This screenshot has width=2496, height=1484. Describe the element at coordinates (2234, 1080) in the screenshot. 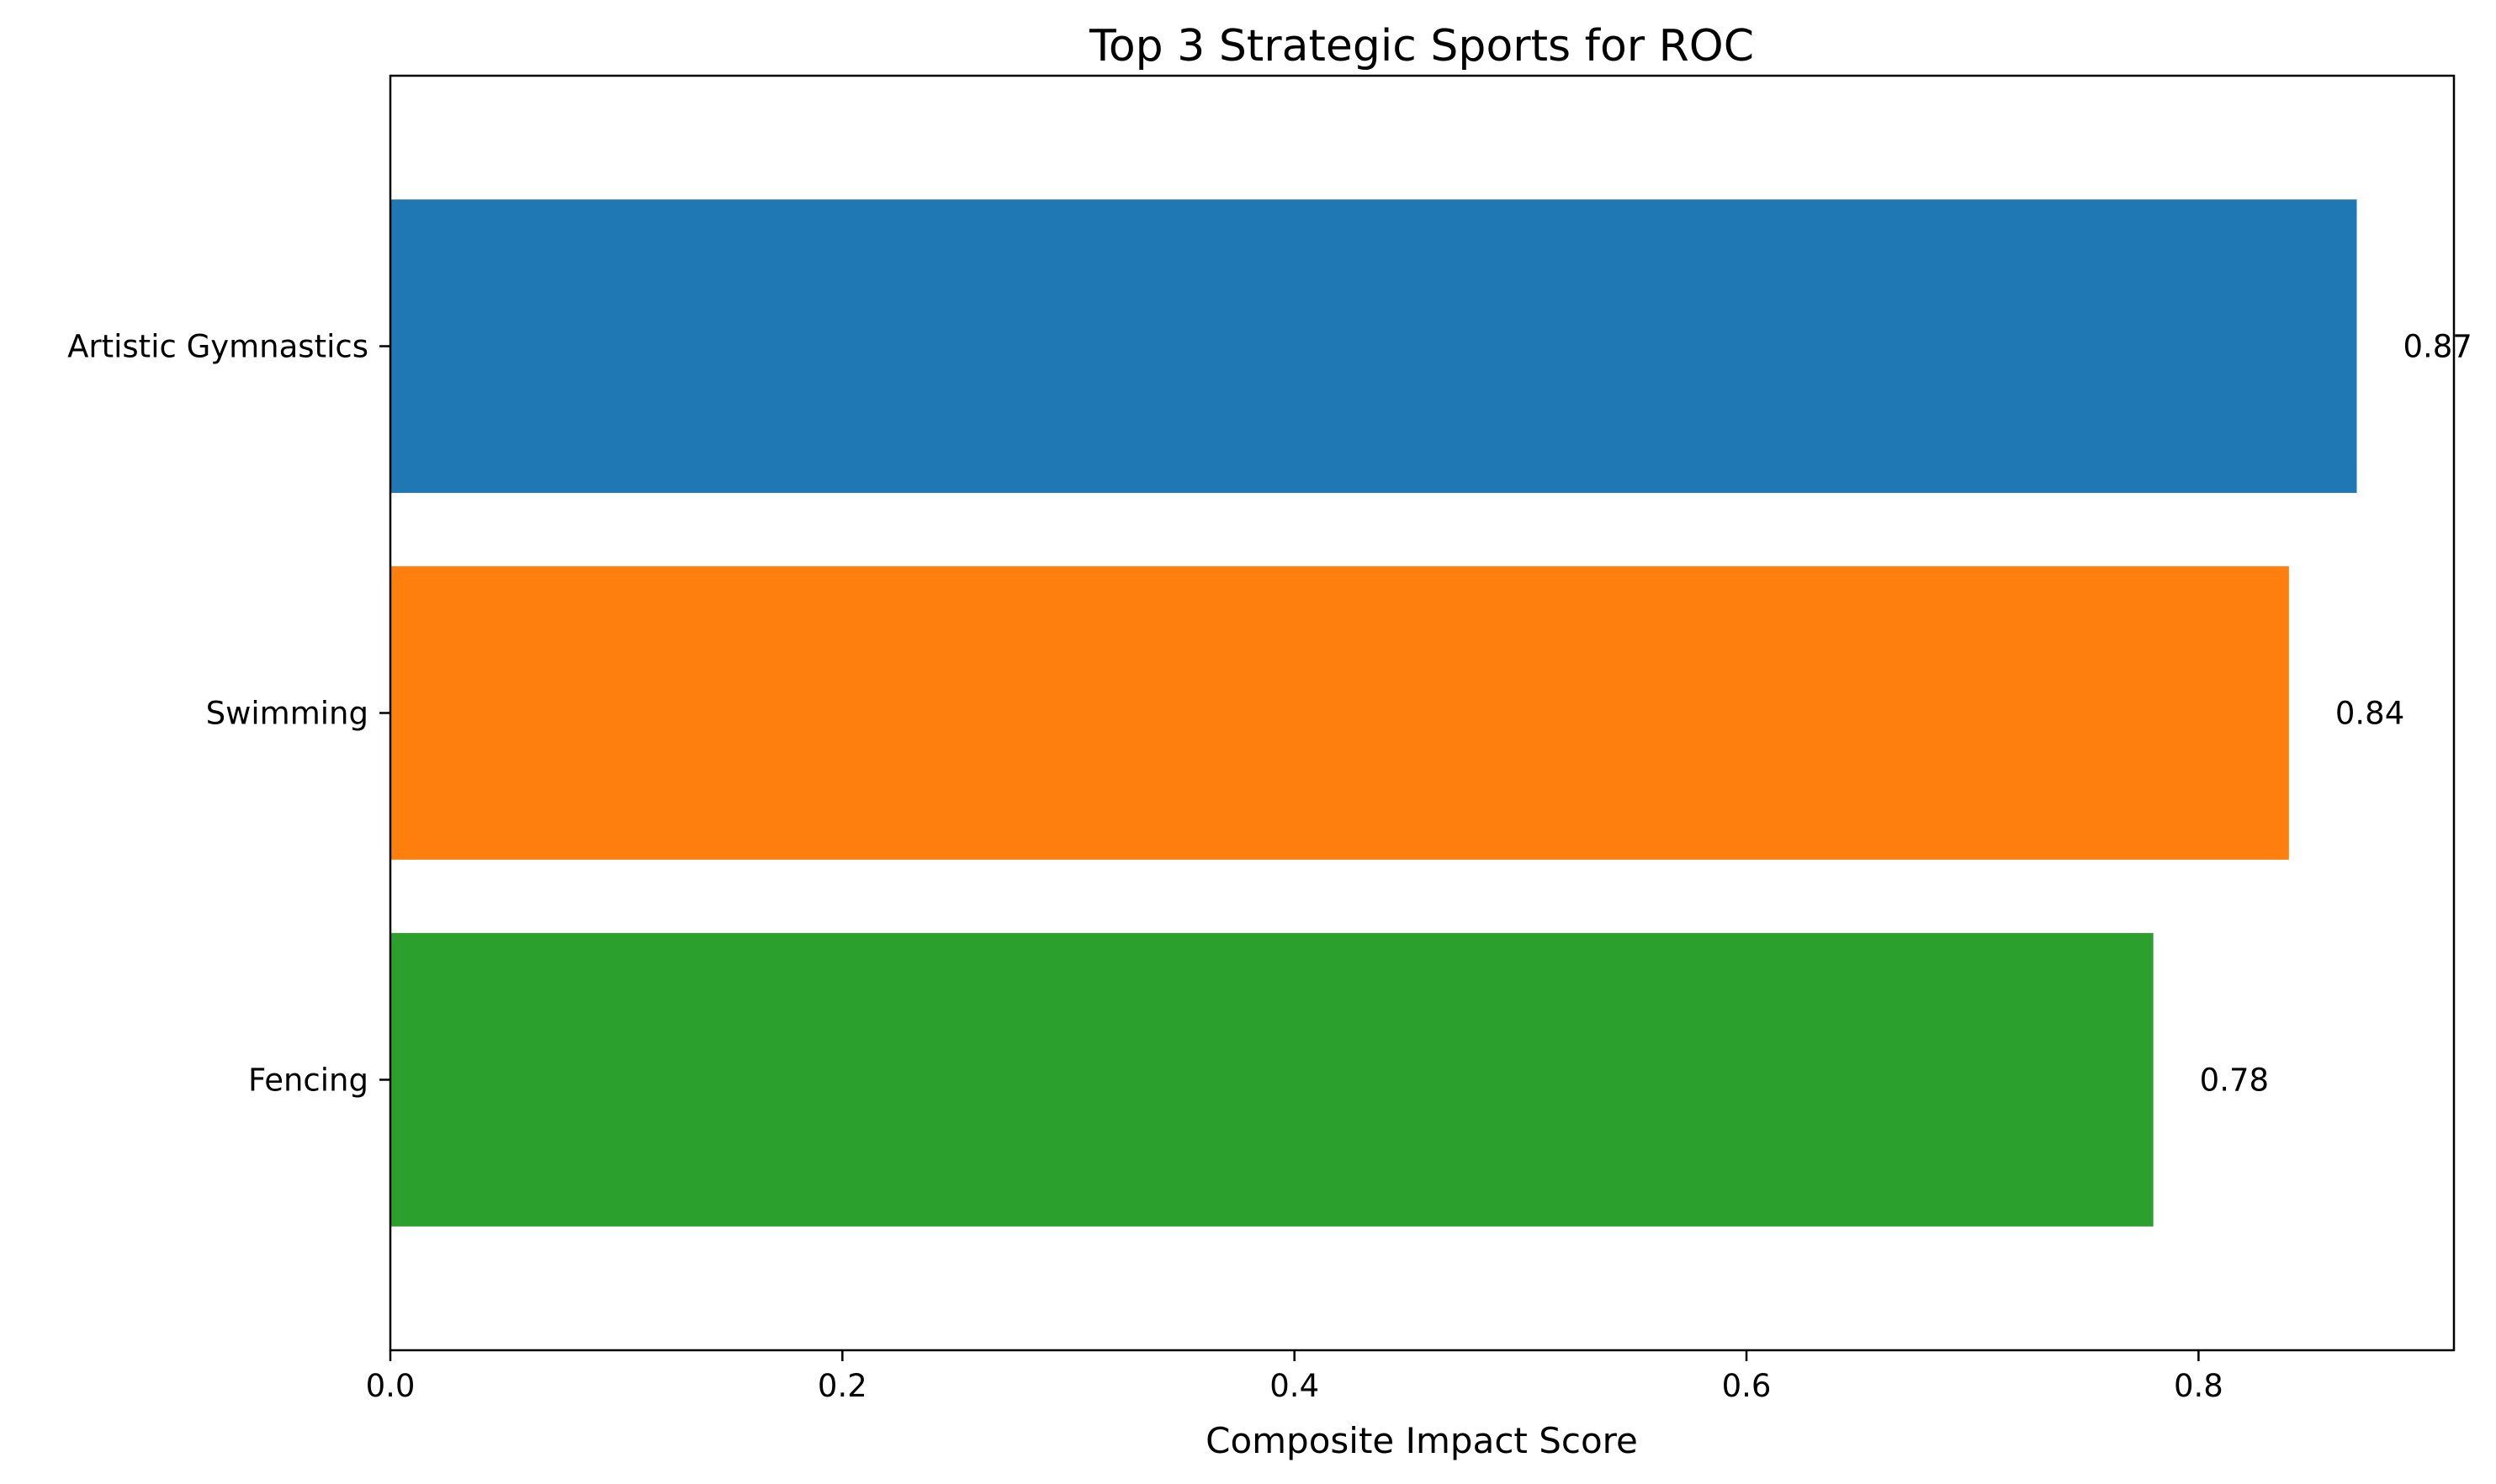

I see `data-label: 0.78` at that location.